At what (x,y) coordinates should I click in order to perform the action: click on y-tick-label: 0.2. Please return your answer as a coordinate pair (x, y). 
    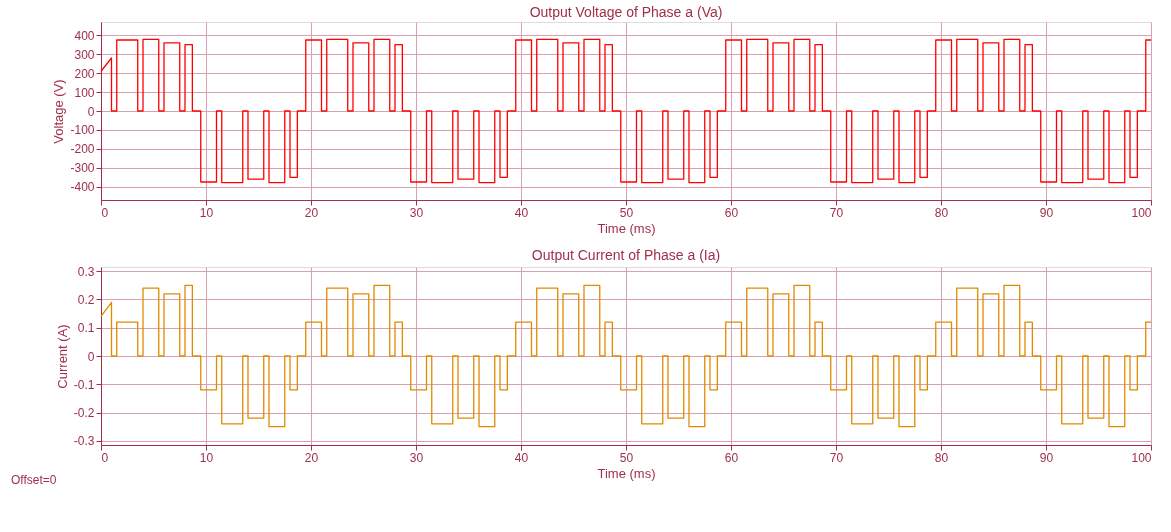
    Looking at the image, I should click on (86, 299).